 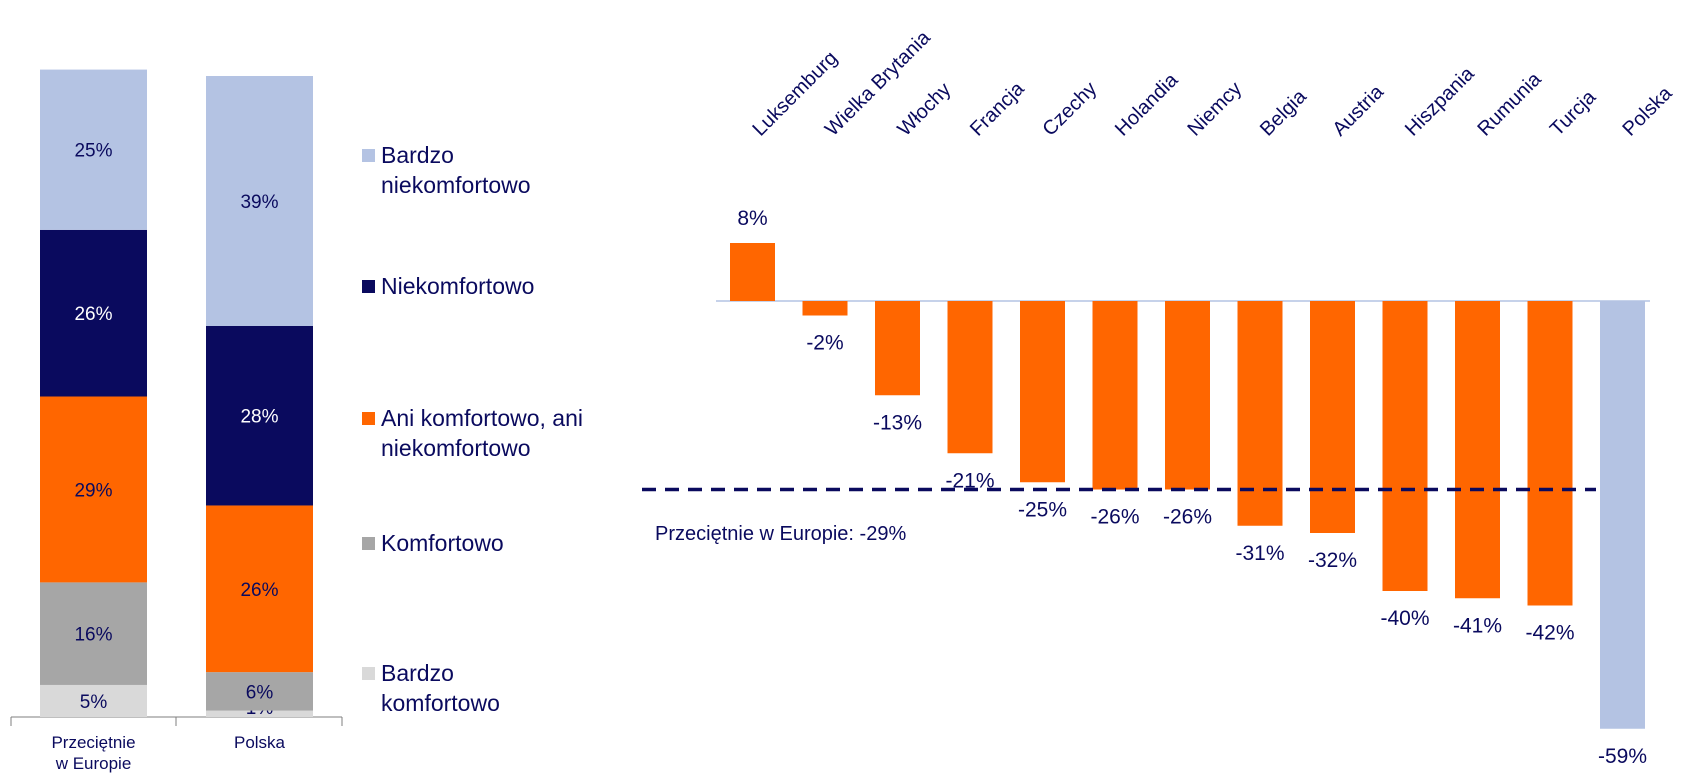 I want to click on data-label: 5%, so click(x=94, y=702).